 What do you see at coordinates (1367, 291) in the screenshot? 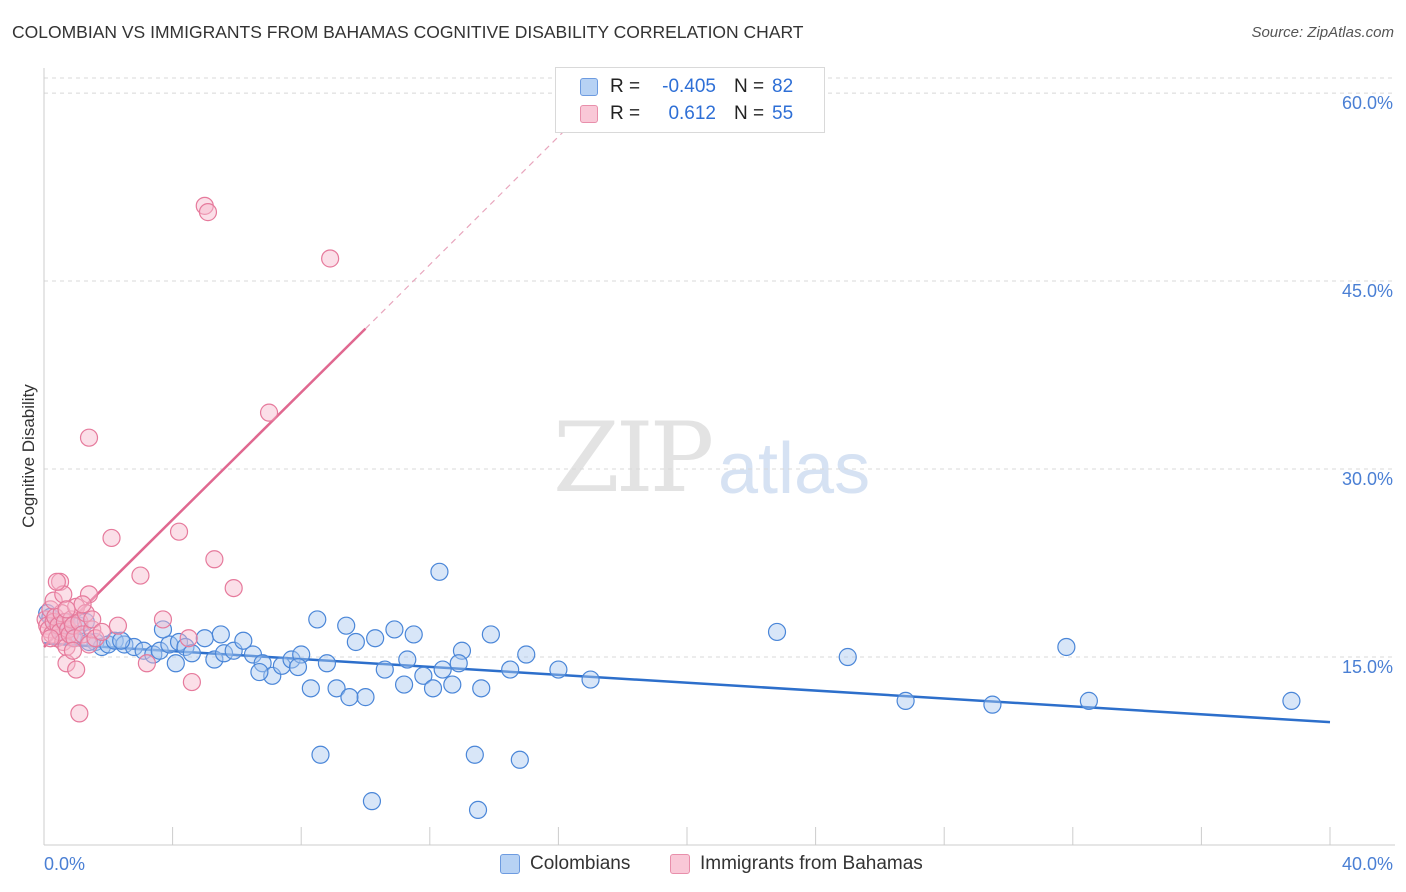
I see `y-tick-label: 45.0%` at bounding box center [1367, 291].